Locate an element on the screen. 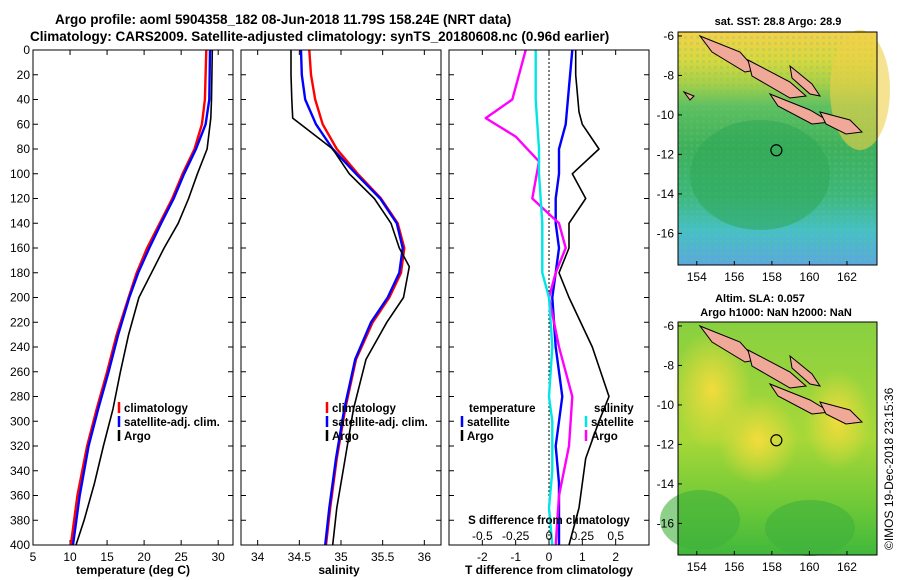  sla-map-frame is located at coordinates (777, 438).